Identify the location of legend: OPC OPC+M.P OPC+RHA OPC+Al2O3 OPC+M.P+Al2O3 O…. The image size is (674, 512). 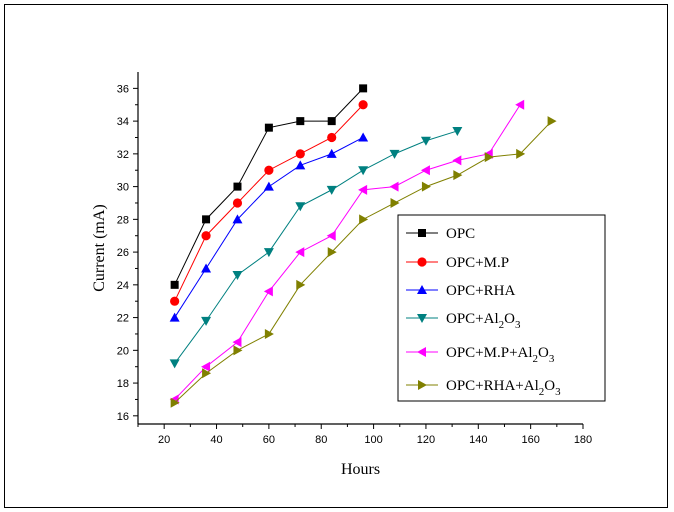
(501, 308).